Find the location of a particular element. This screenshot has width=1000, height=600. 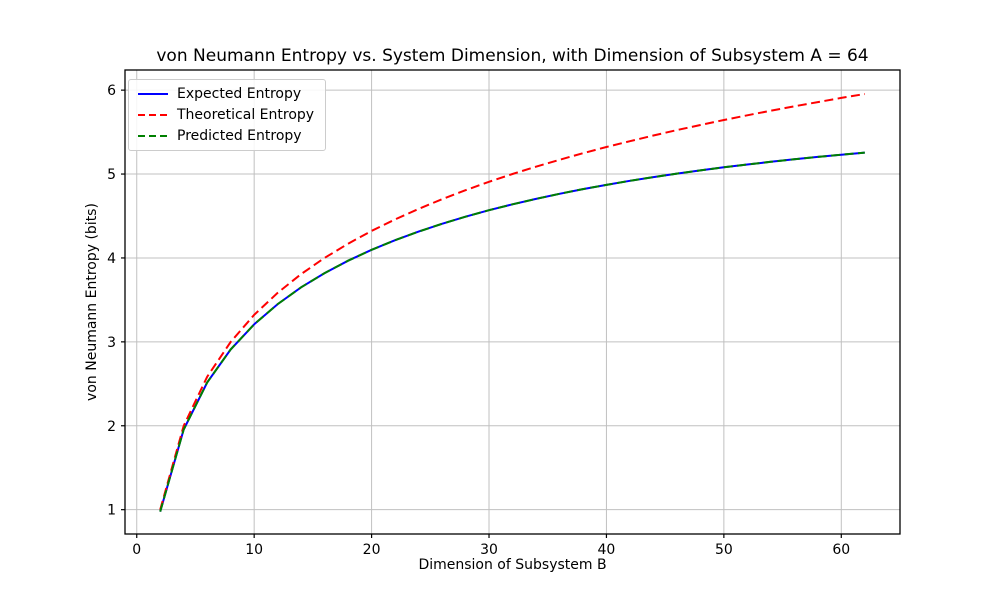

y-tick-label: 2 is located at coordinates (111, 427).